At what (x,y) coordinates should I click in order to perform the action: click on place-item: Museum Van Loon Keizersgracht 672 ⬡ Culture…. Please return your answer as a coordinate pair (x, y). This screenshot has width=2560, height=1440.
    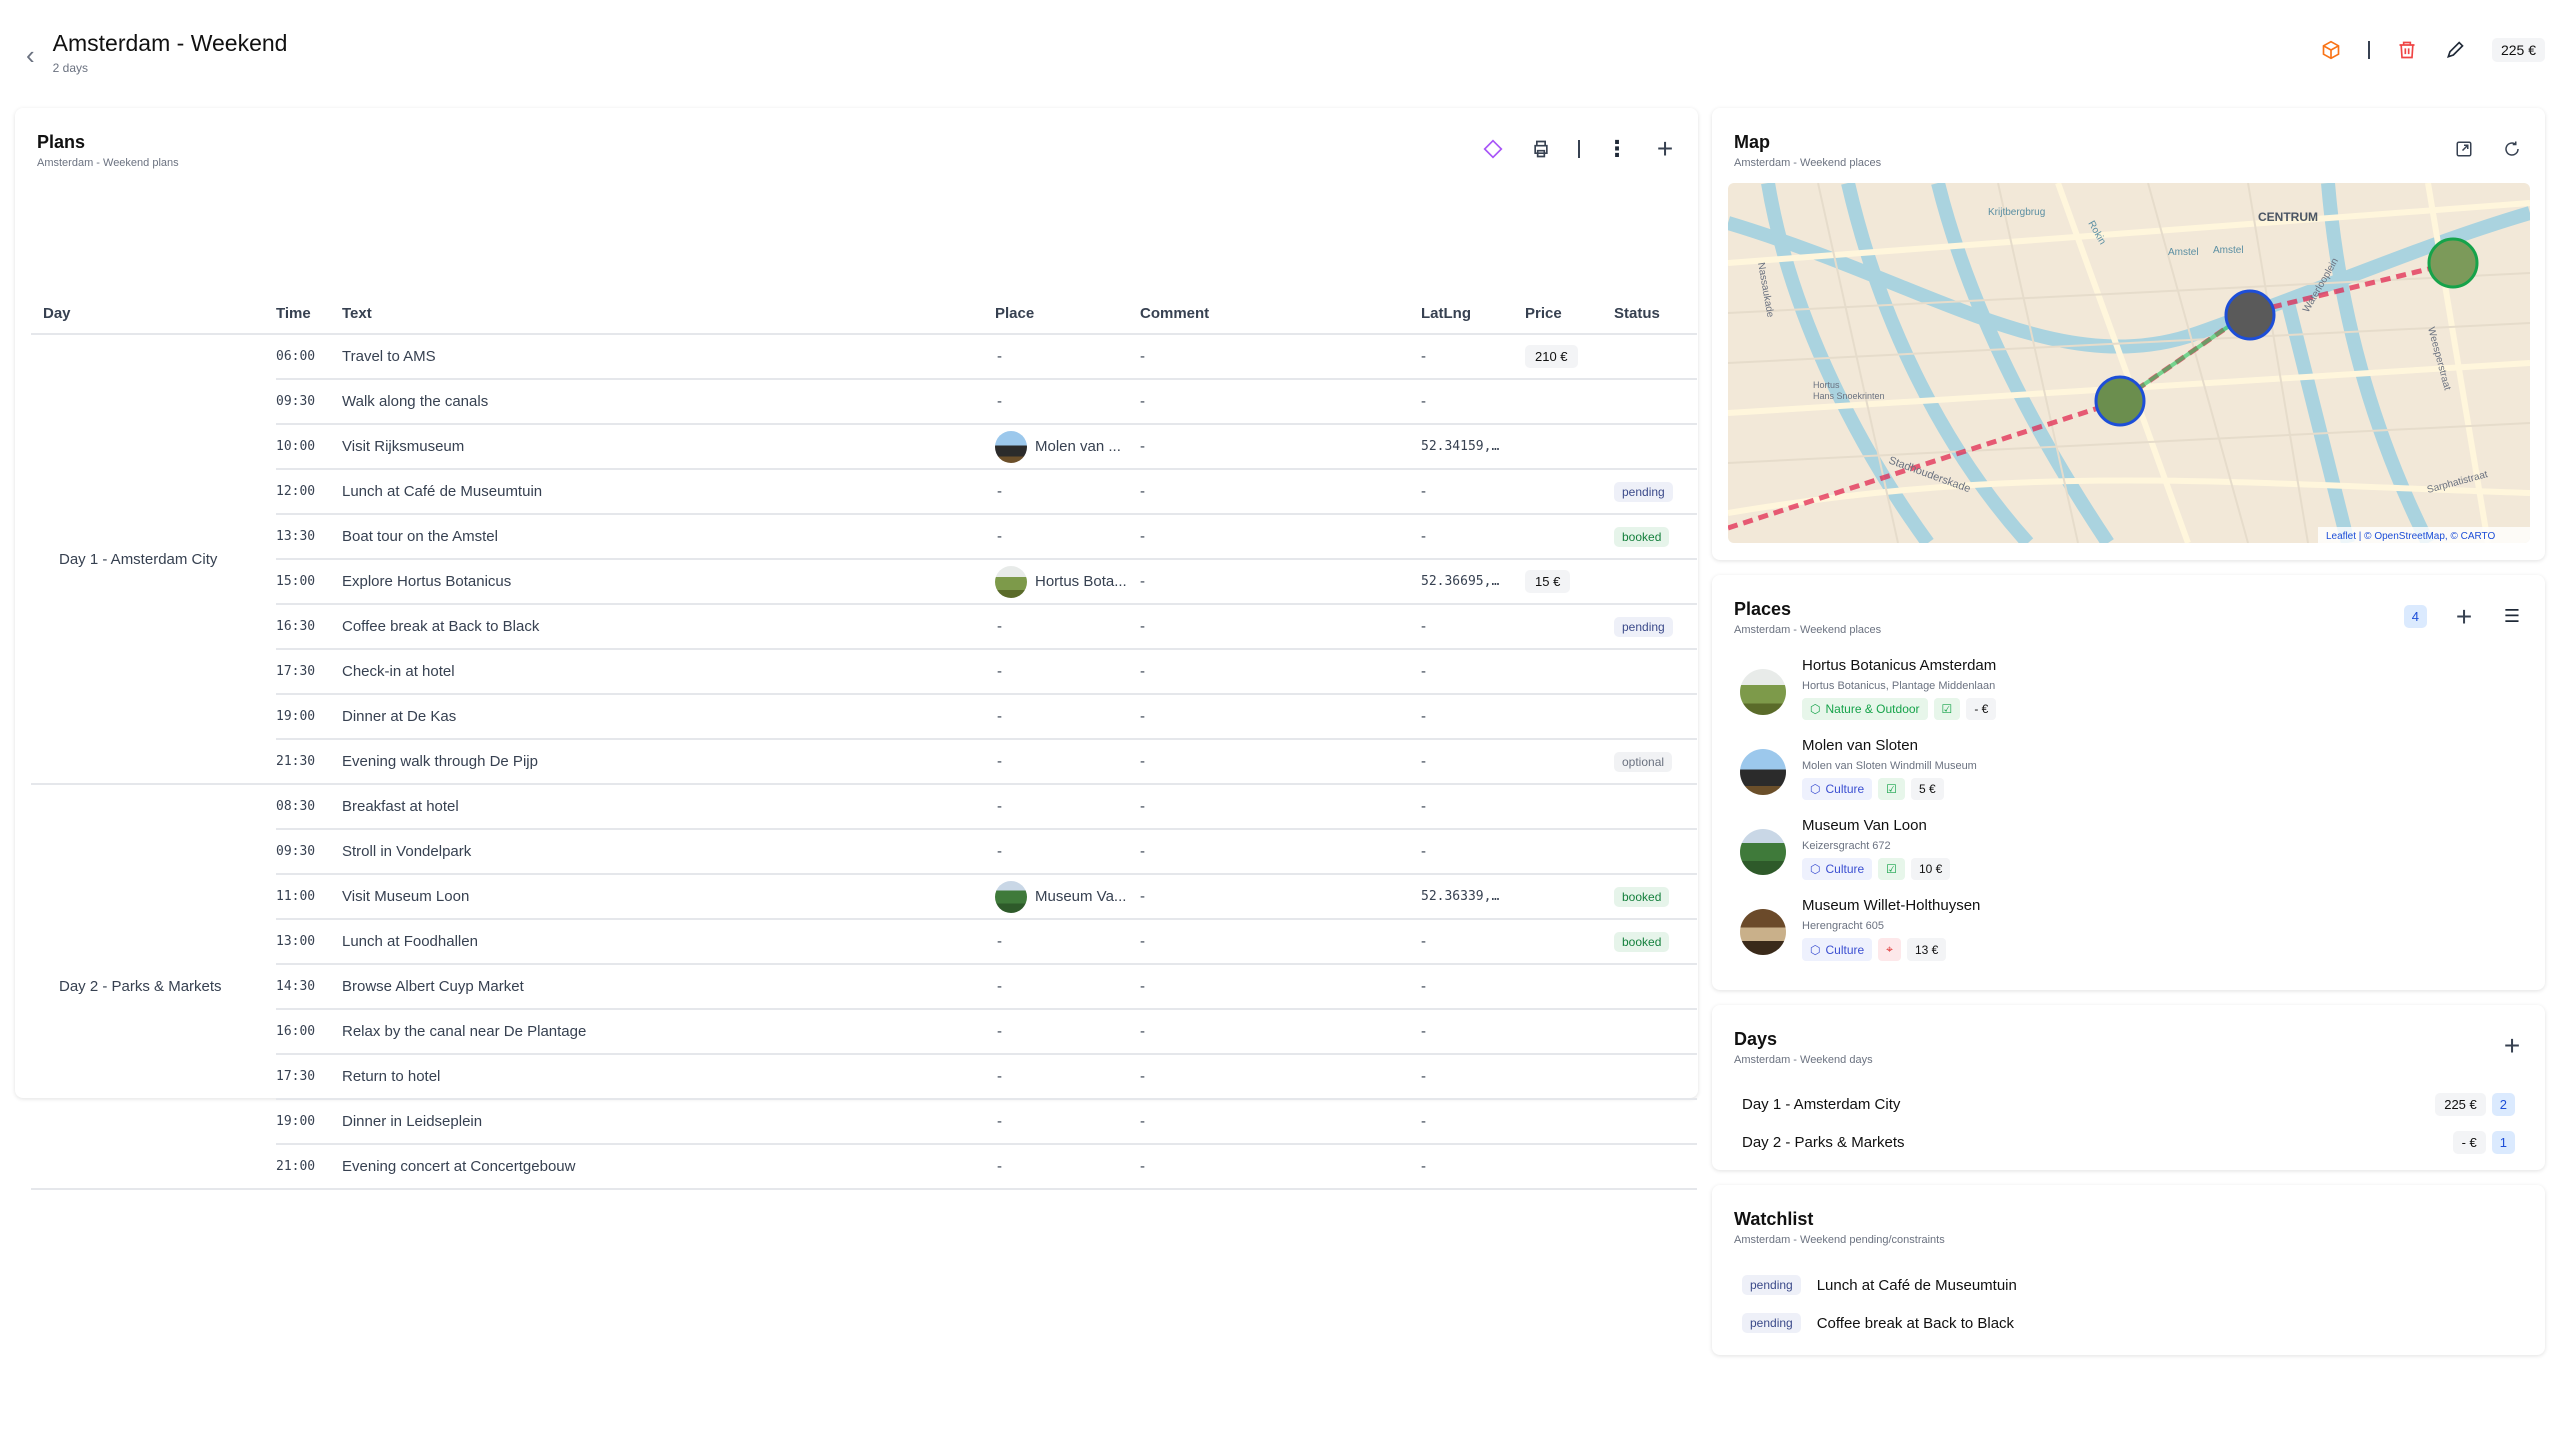
    Looking at the image, I should click on (1845, 848).